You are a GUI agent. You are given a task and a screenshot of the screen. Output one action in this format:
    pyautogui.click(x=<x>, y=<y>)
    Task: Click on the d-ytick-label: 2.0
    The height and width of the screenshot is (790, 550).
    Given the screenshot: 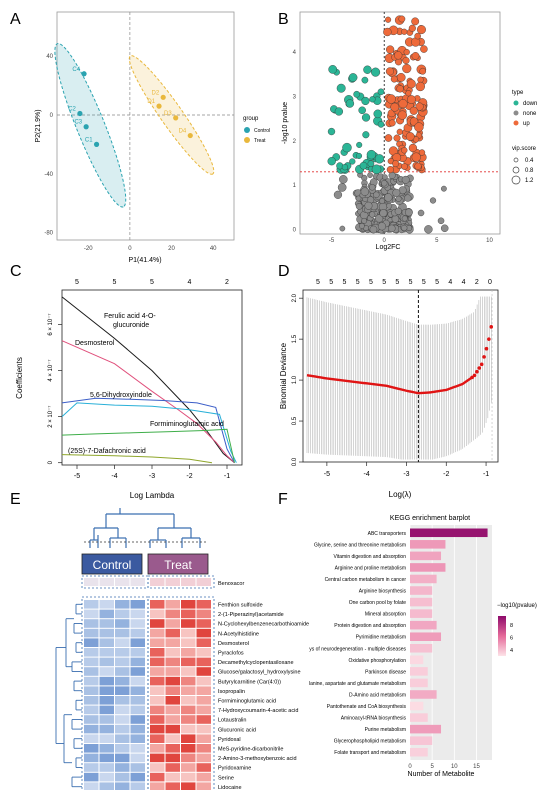 What is the action you would take?
    pyautogui.click(x=295, y=297)
    